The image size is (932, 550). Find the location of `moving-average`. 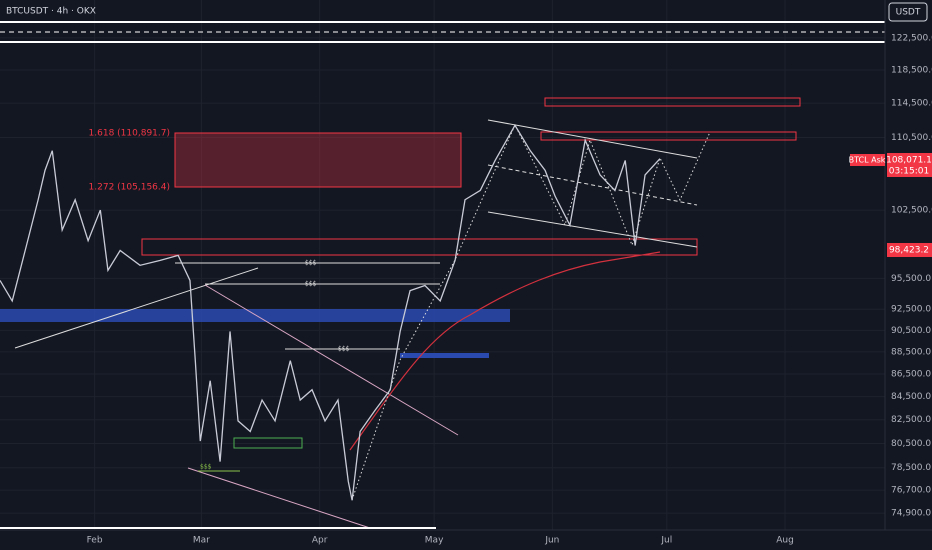

moving-average is located at coordinates (505, 351).